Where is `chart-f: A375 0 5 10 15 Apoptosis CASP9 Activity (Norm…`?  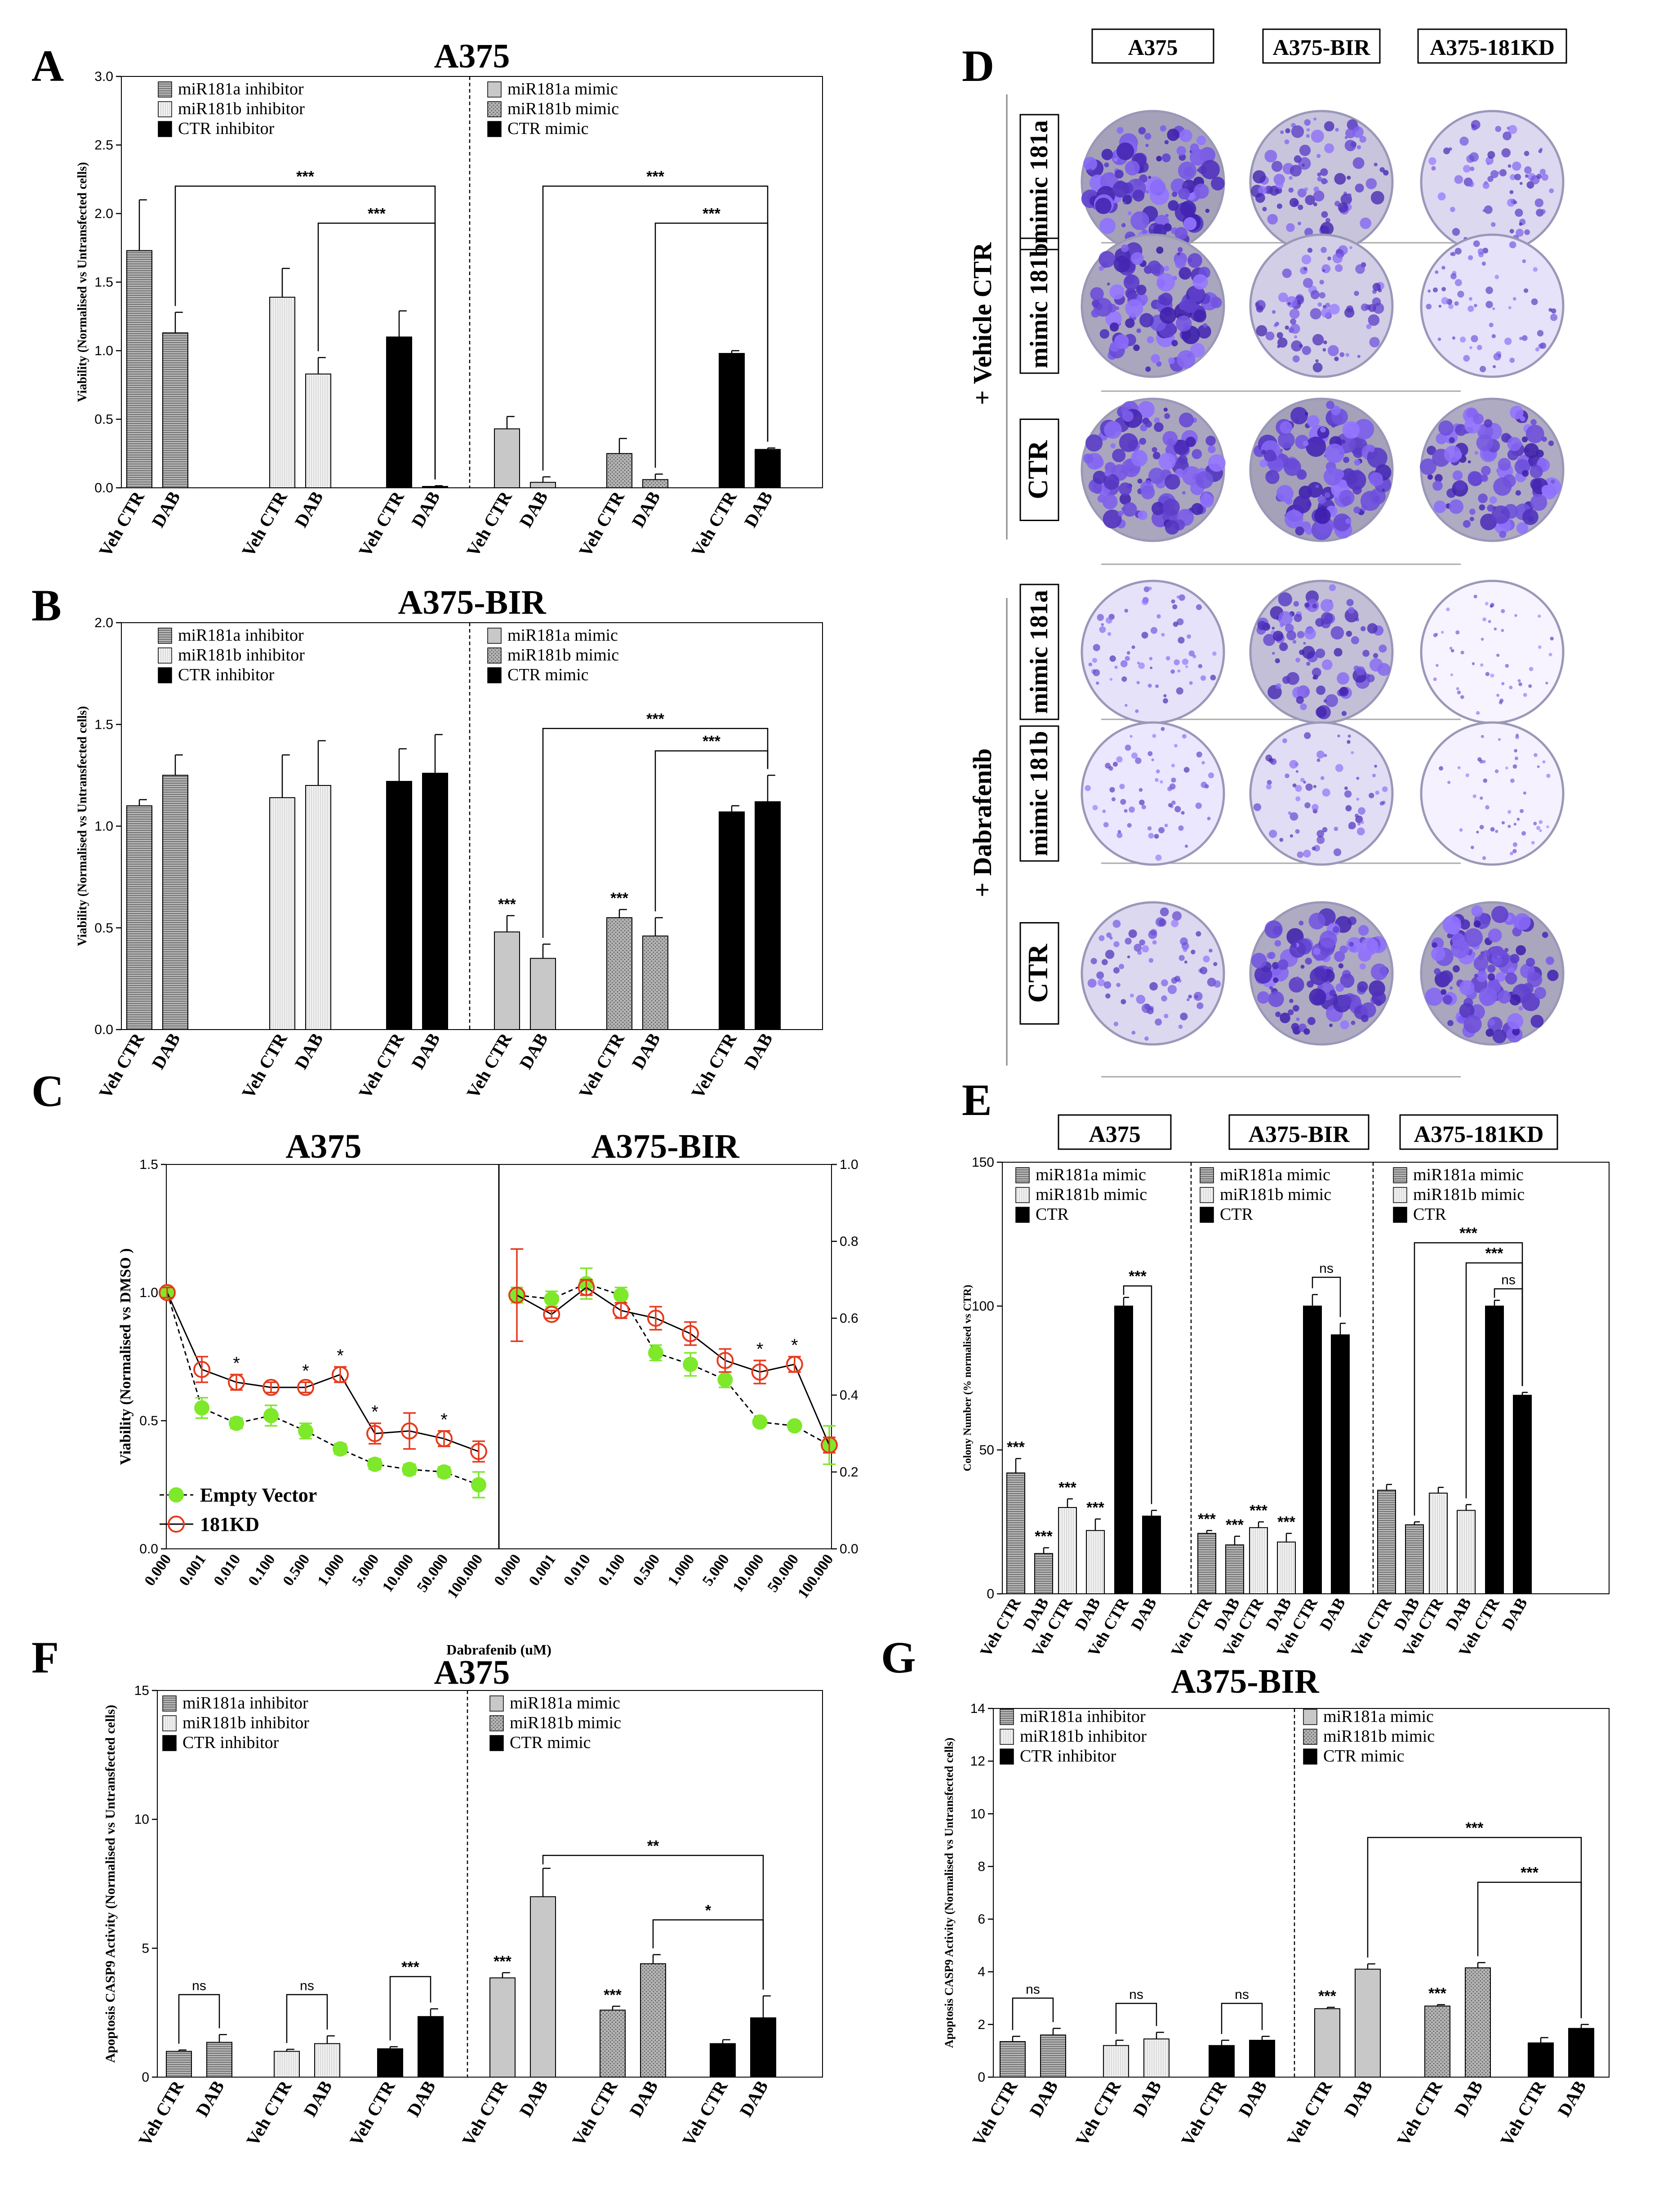
chart-f: A375 0 5 10 15 Apoptosis CASP9 Activity (Norm… is located at coordinates (463, 1902).